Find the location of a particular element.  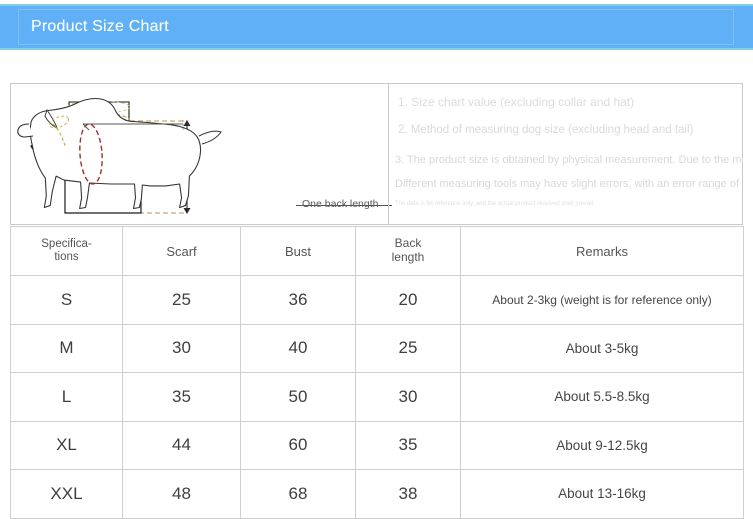

diagram-area: One back length is located at coordinates (201, 154).